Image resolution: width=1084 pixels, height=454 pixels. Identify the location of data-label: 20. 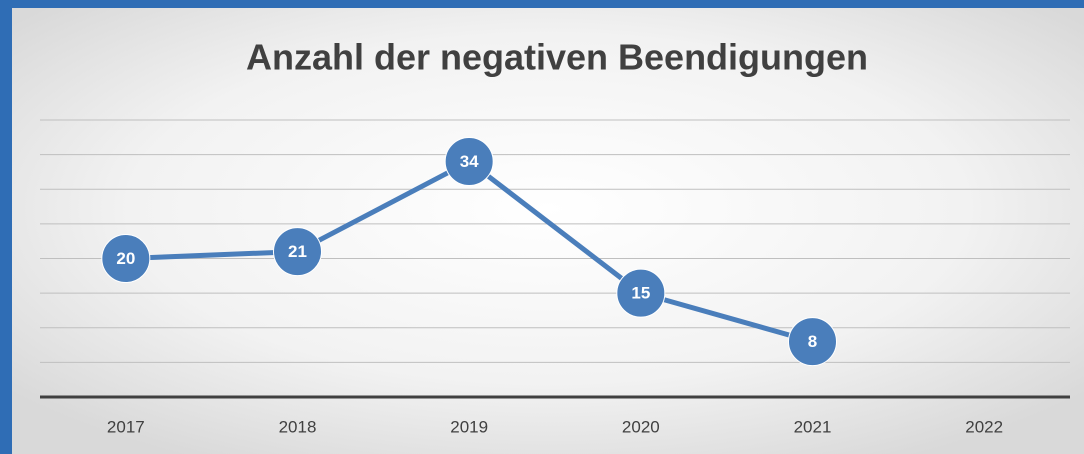
(125, 258).